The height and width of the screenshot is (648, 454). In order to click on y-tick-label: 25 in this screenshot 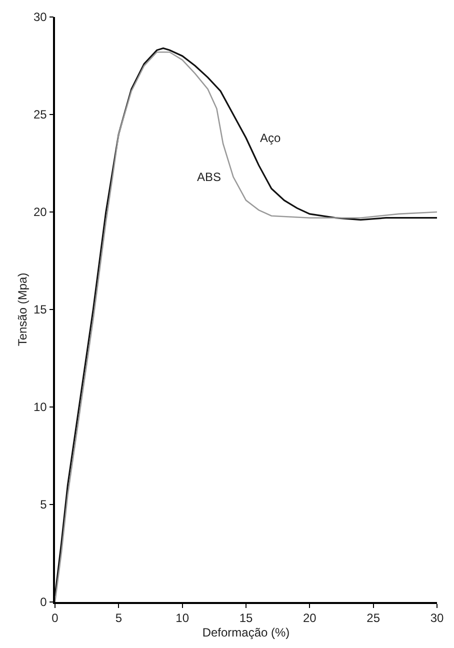, I will do `click(40, 115)`.